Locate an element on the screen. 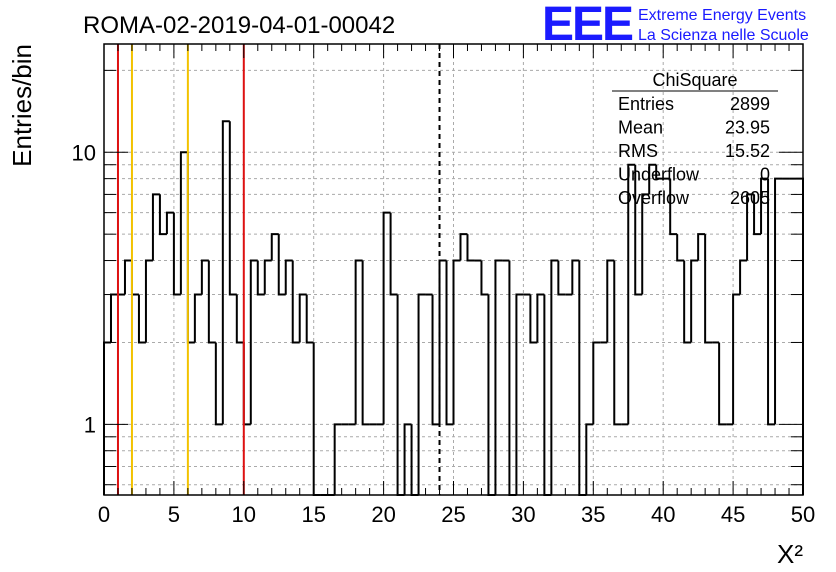  x-tick-label: 40 is located at coordinates (663, 514).